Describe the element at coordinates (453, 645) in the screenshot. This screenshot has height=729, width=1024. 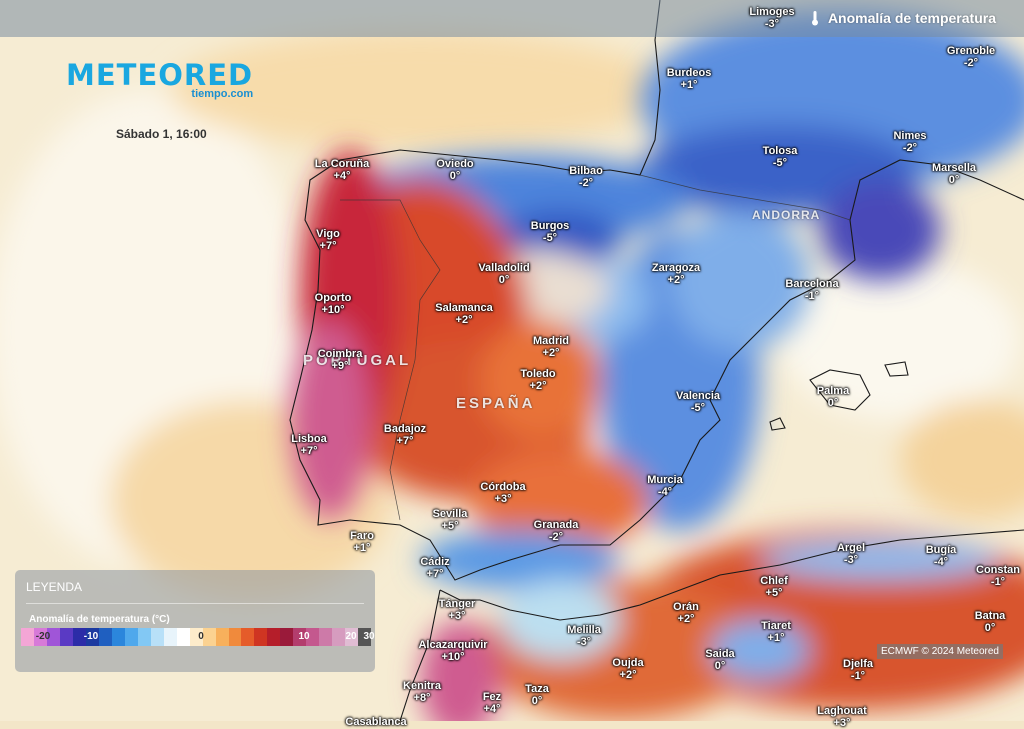
I see `city-name: Alcazarquivir` at that location.